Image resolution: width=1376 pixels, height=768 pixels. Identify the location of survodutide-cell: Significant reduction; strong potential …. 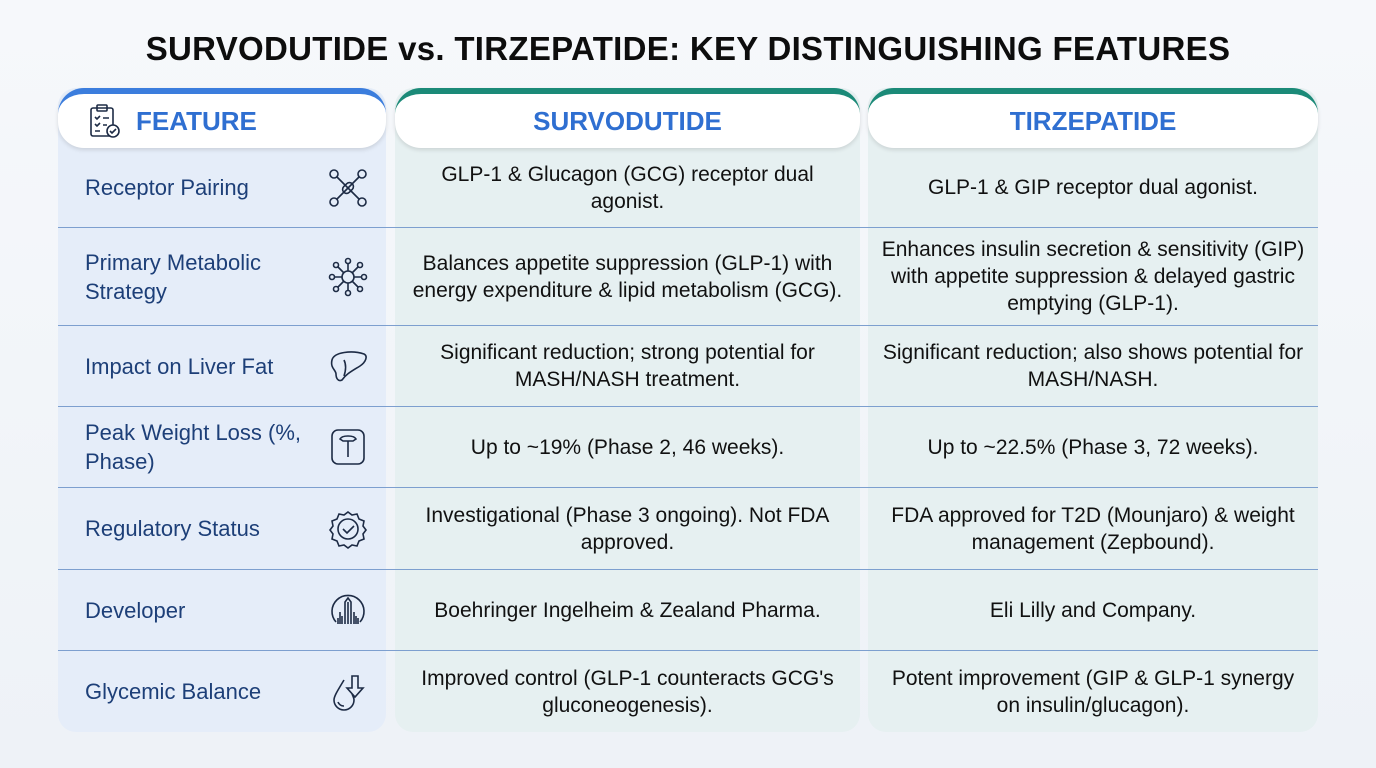
(627, 366).